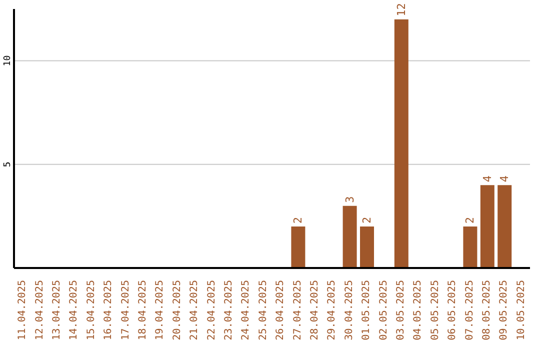 This screenshot has height=340, width=540. Describe the element at coordinates (384, 310) in the screenshot. I see `x-tick-label: 02.05.2025` at that location.